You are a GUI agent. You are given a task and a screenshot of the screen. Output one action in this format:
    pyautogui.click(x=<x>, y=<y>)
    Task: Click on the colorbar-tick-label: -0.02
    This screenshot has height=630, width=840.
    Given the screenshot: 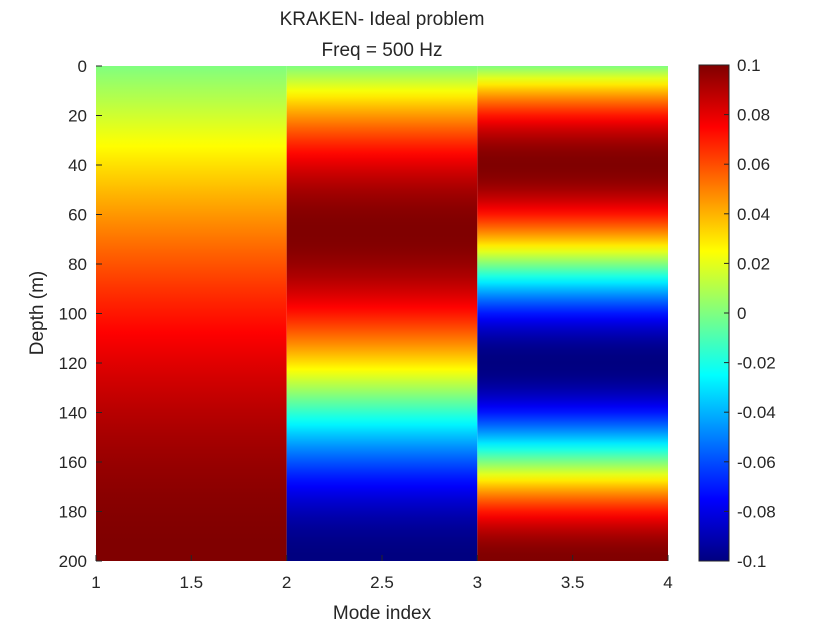 What is the action you would take?
    pyautogui.click(x=756, y=363)
    